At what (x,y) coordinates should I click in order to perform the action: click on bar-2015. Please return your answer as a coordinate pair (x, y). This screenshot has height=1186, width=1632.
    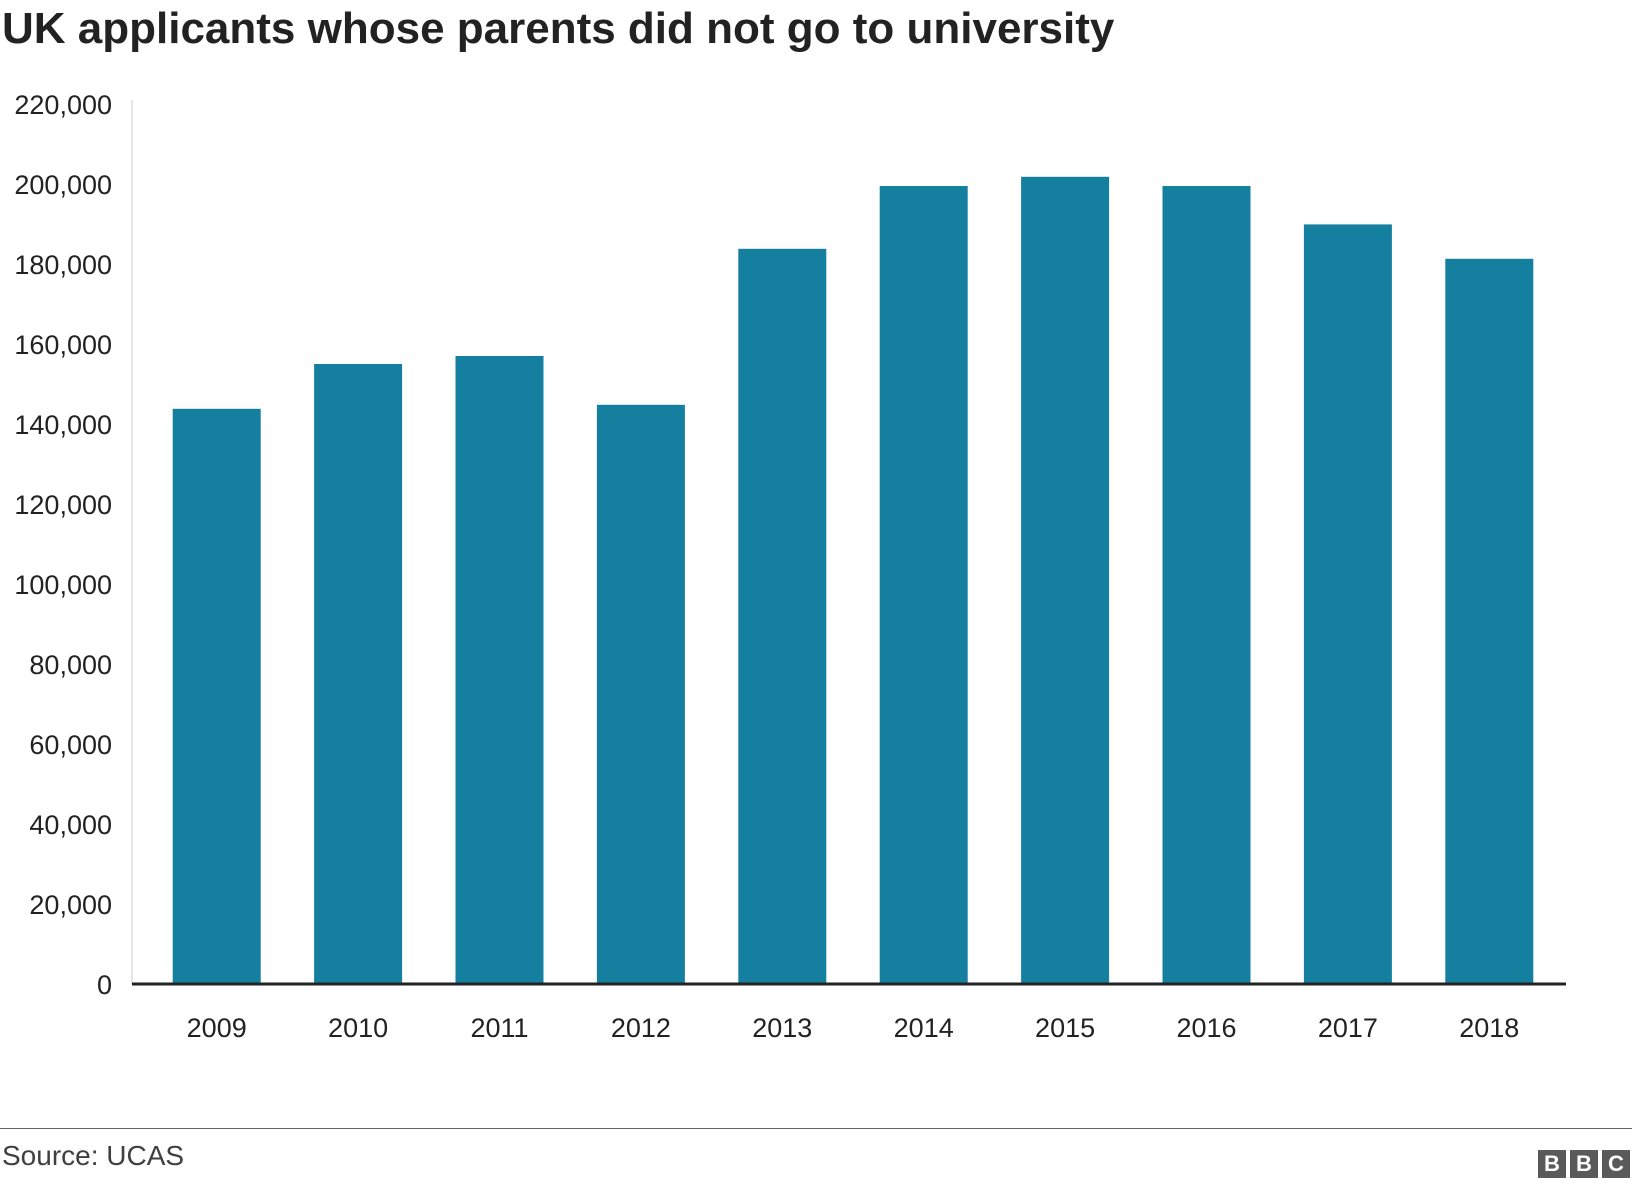
    Looking at the image, I should click on (1065, 580).